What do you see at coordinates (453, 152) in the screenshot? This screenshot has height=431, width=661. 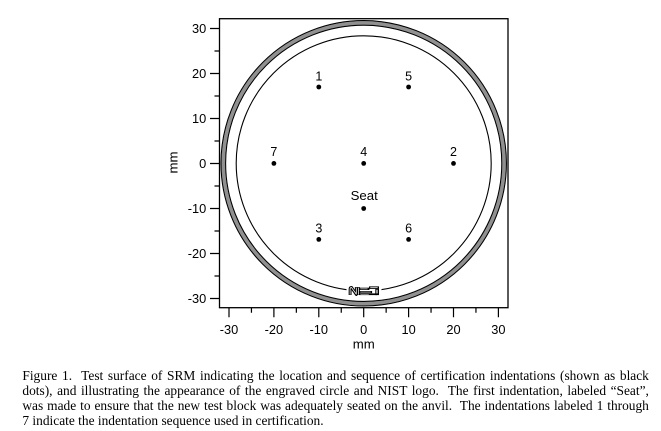 I see `svg-text: 2` at bounding box center [453, 152].